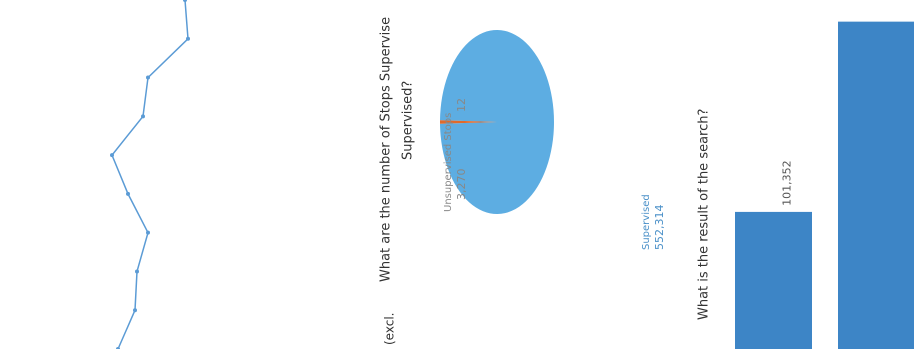 Image resolution: width=918 pixels, height=349 pixels. Describe the element at coordinates (461, 185) in the screenshot. I see `slice-value: 3,270` at that location.